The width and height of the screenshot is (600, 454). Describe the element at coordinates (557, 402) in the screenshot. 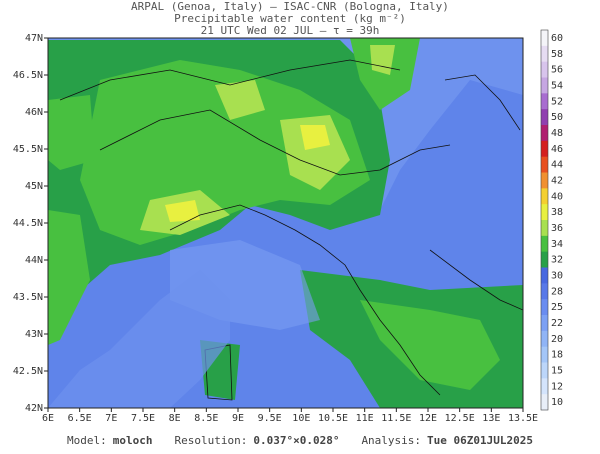

I see `colorbar-label: 10` at that location.